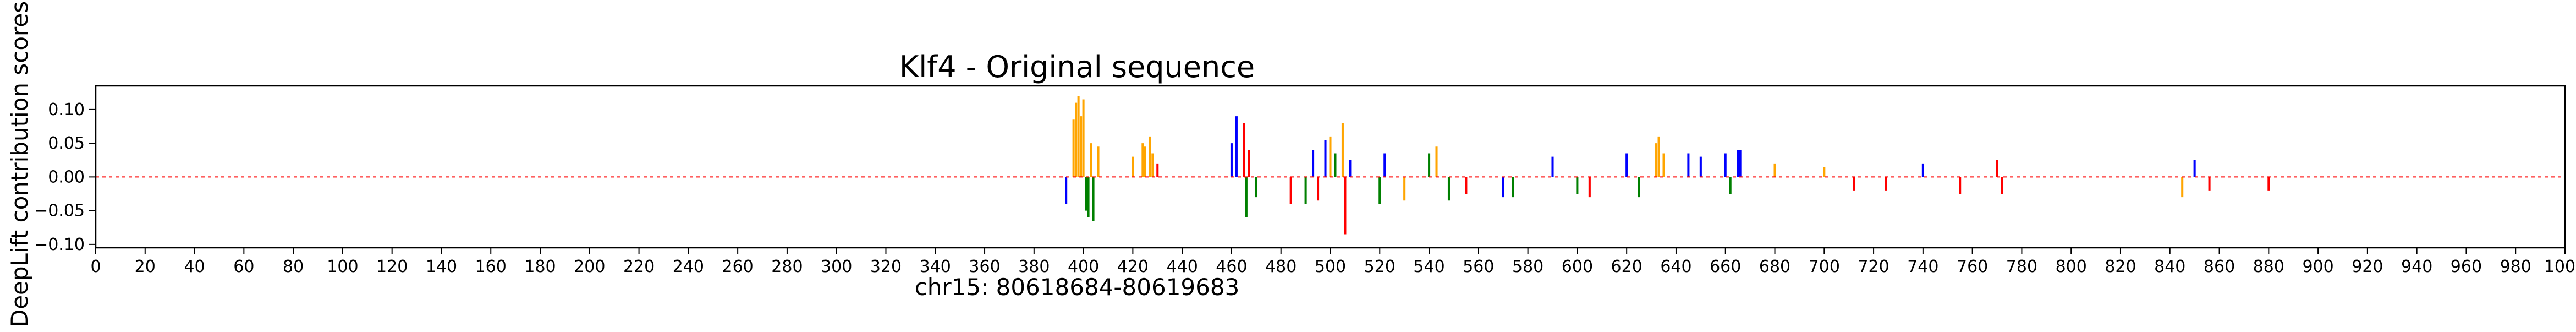 This screenshot has height=332, width=2576. What do you see at coordinates (836, 266) in the screenshot?
I see `x-tick-label: 300` at bounding box center [836, 266].